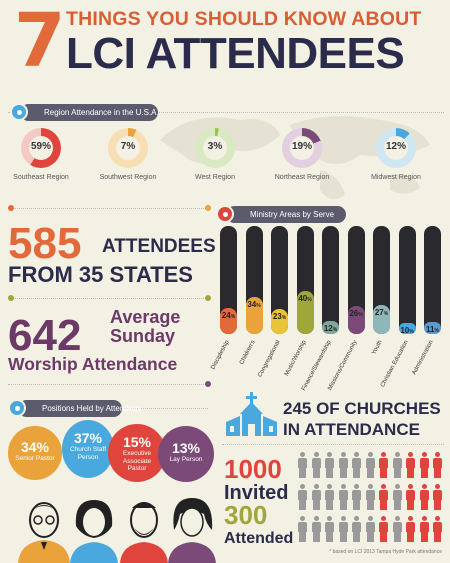  What do you see at coordinates (407, 331) in the screenshot?
I see `bar-value-label: 10%` at bounding box center [407, 331].